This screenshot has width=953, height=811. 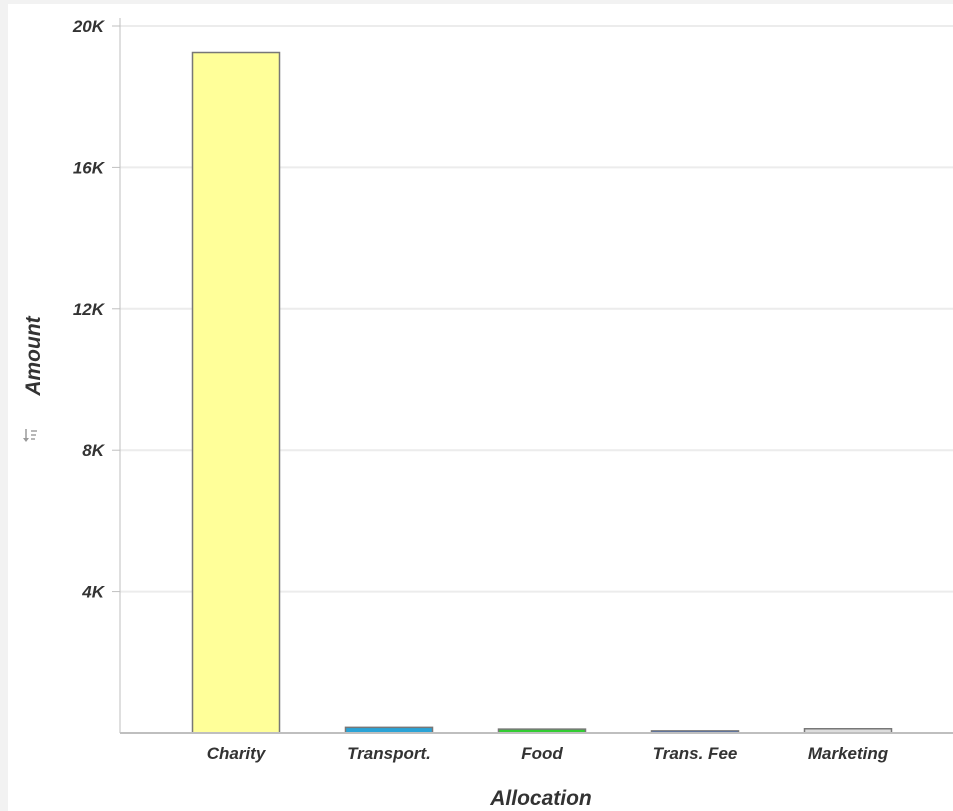 What do you see at coordinates (30, 435) in the screenshot?
I see `sort-icon` at bounding box center [30, 435].